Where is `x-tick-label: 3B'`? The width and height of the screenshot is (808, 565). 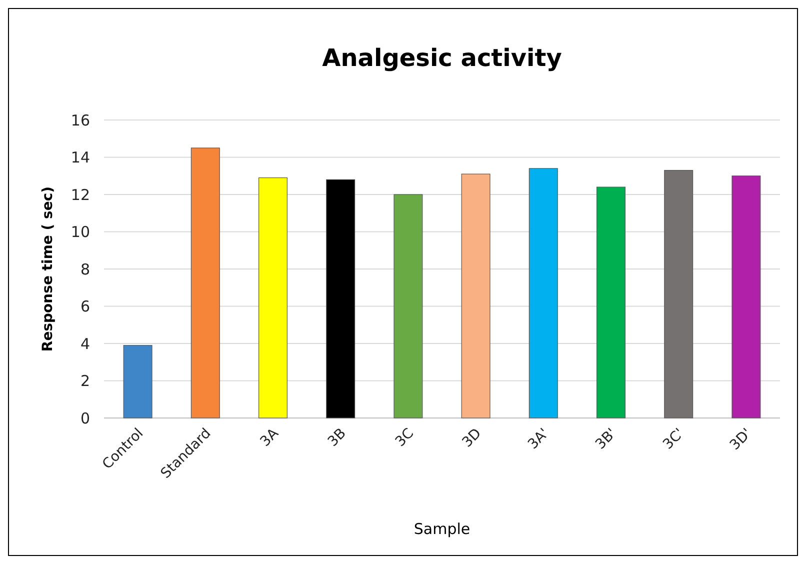
x-tick-label: 3B' is located at coordinates (606, 439).